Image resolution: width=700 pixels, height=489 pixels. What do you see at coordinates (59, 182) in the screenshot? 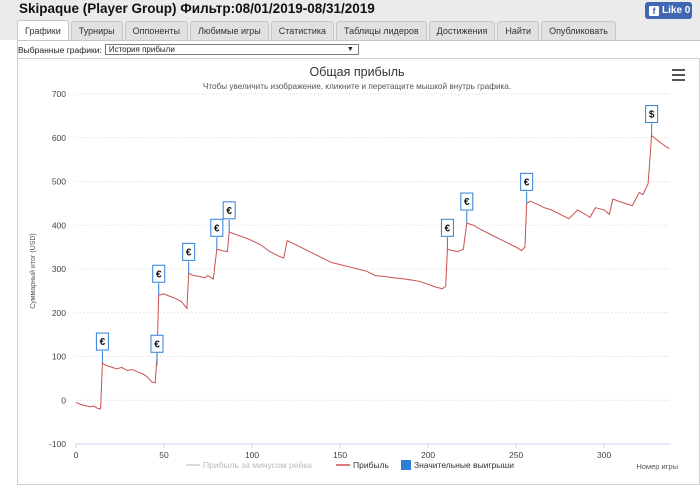
I see `y-tick-label: 500` at bounding box center [59, 182].